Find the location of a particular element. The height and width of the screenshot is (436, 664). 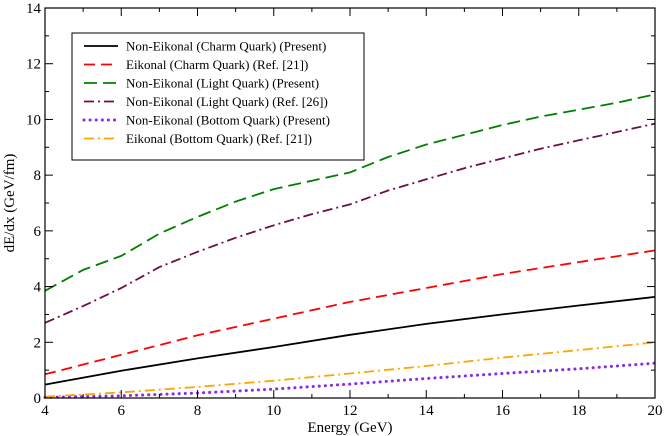

x-tick-label: 10 is located at coordinates (273, 411).